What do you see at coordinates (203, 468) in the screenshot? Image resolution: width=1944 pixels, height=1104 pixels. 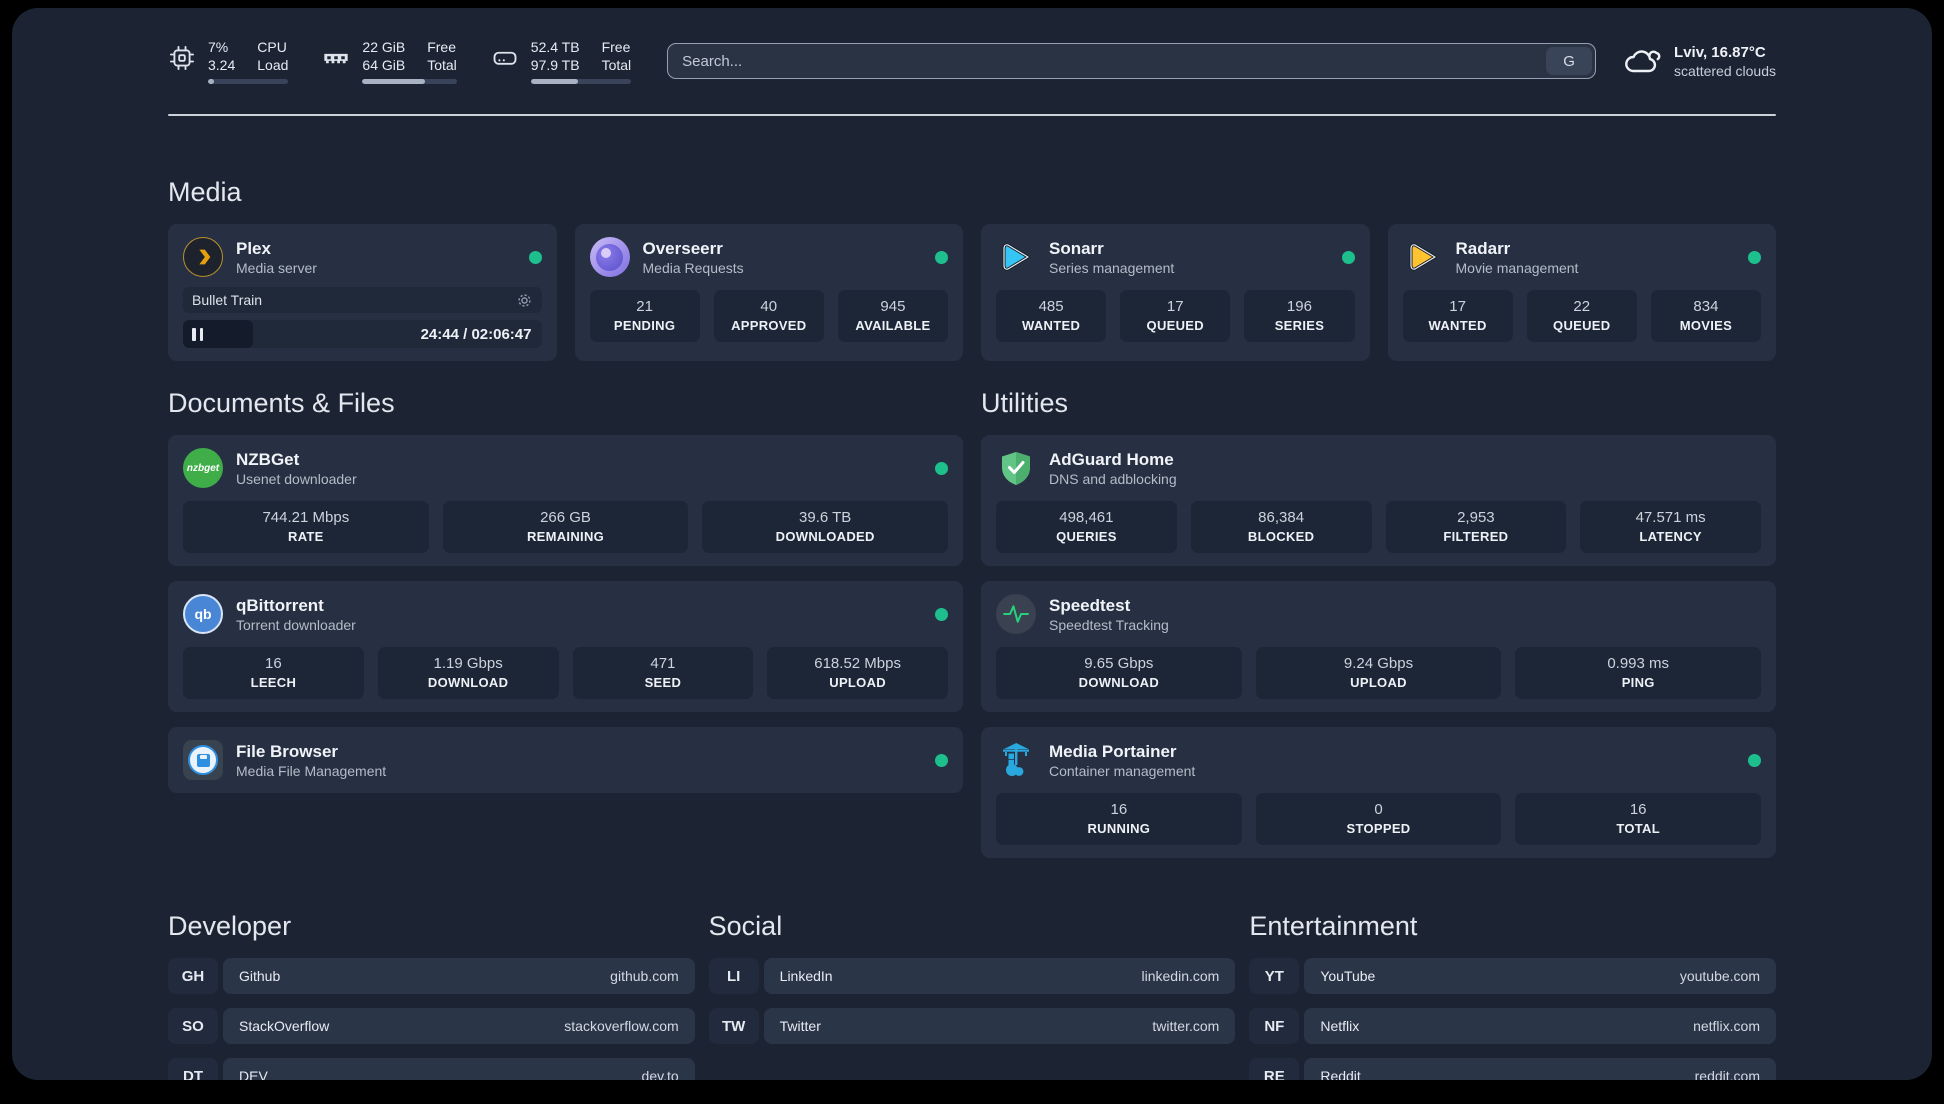 I see `nzbget-icon: nzbget` at bounding box center [203, 468].